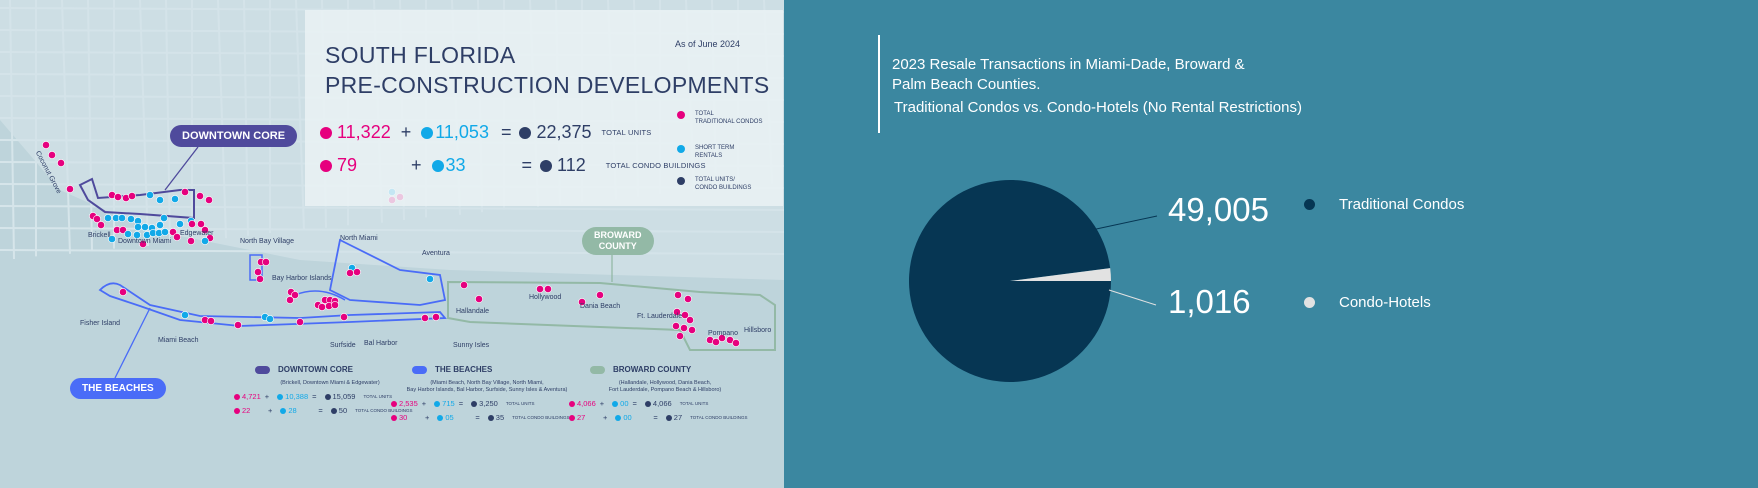  I want to click on plus-sign: +, so click(406, 132).